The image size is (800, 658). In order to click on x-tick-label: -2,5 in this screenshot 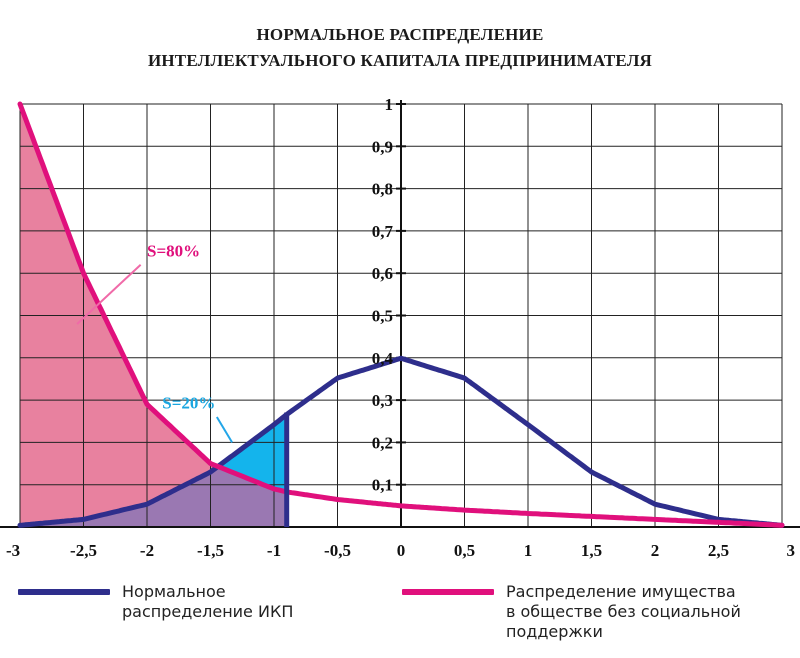, I will do `click(83, 550)`.